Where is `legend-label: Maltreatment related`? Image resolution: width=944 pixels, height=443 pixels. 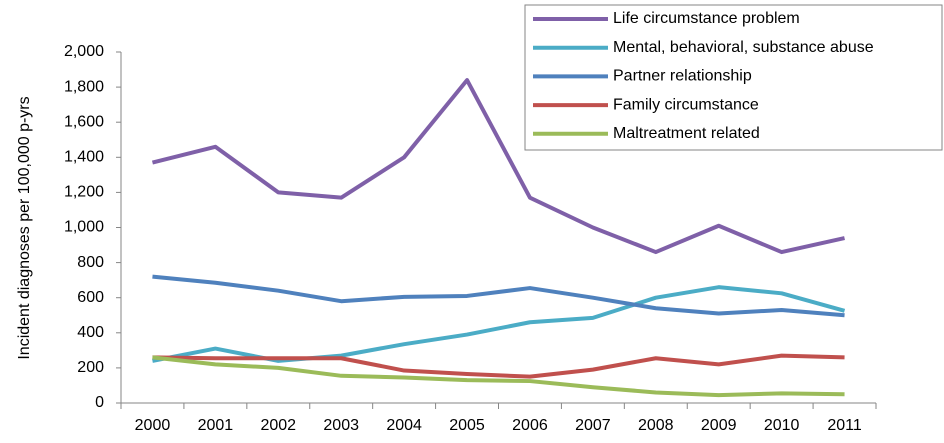
legend-label: Maltreatment related is located at coordinates (686, 133).